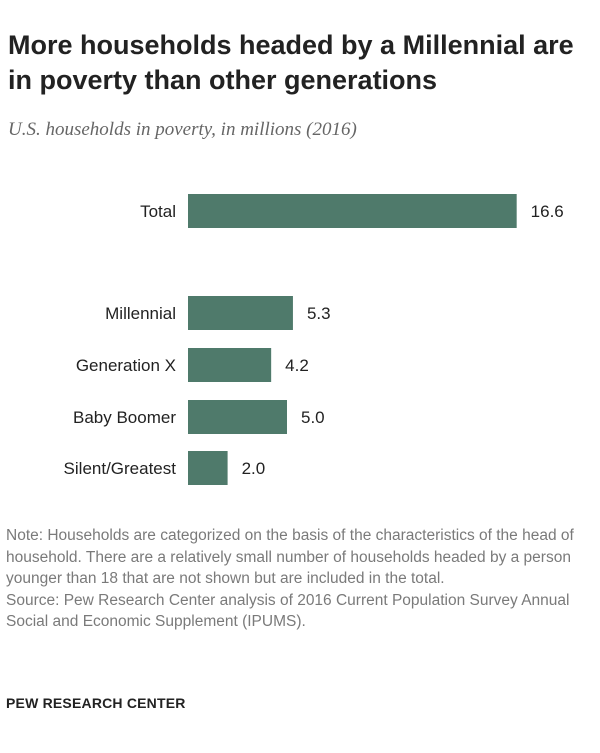  I want to click on bar-silent-greatest, so click(208, 468).